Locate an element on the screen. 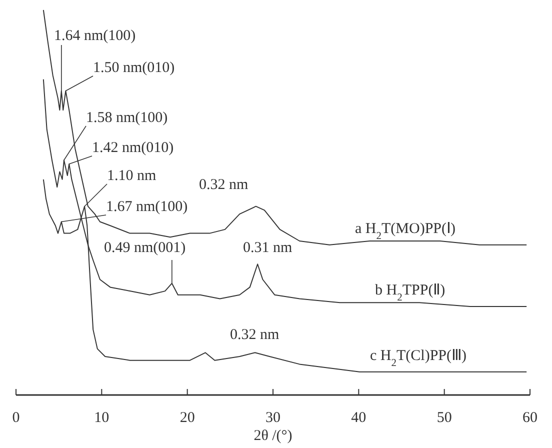 The height and width of the screenshot is (448, 552). annotation: 1.10 nm is located at coordinates (131, 176).